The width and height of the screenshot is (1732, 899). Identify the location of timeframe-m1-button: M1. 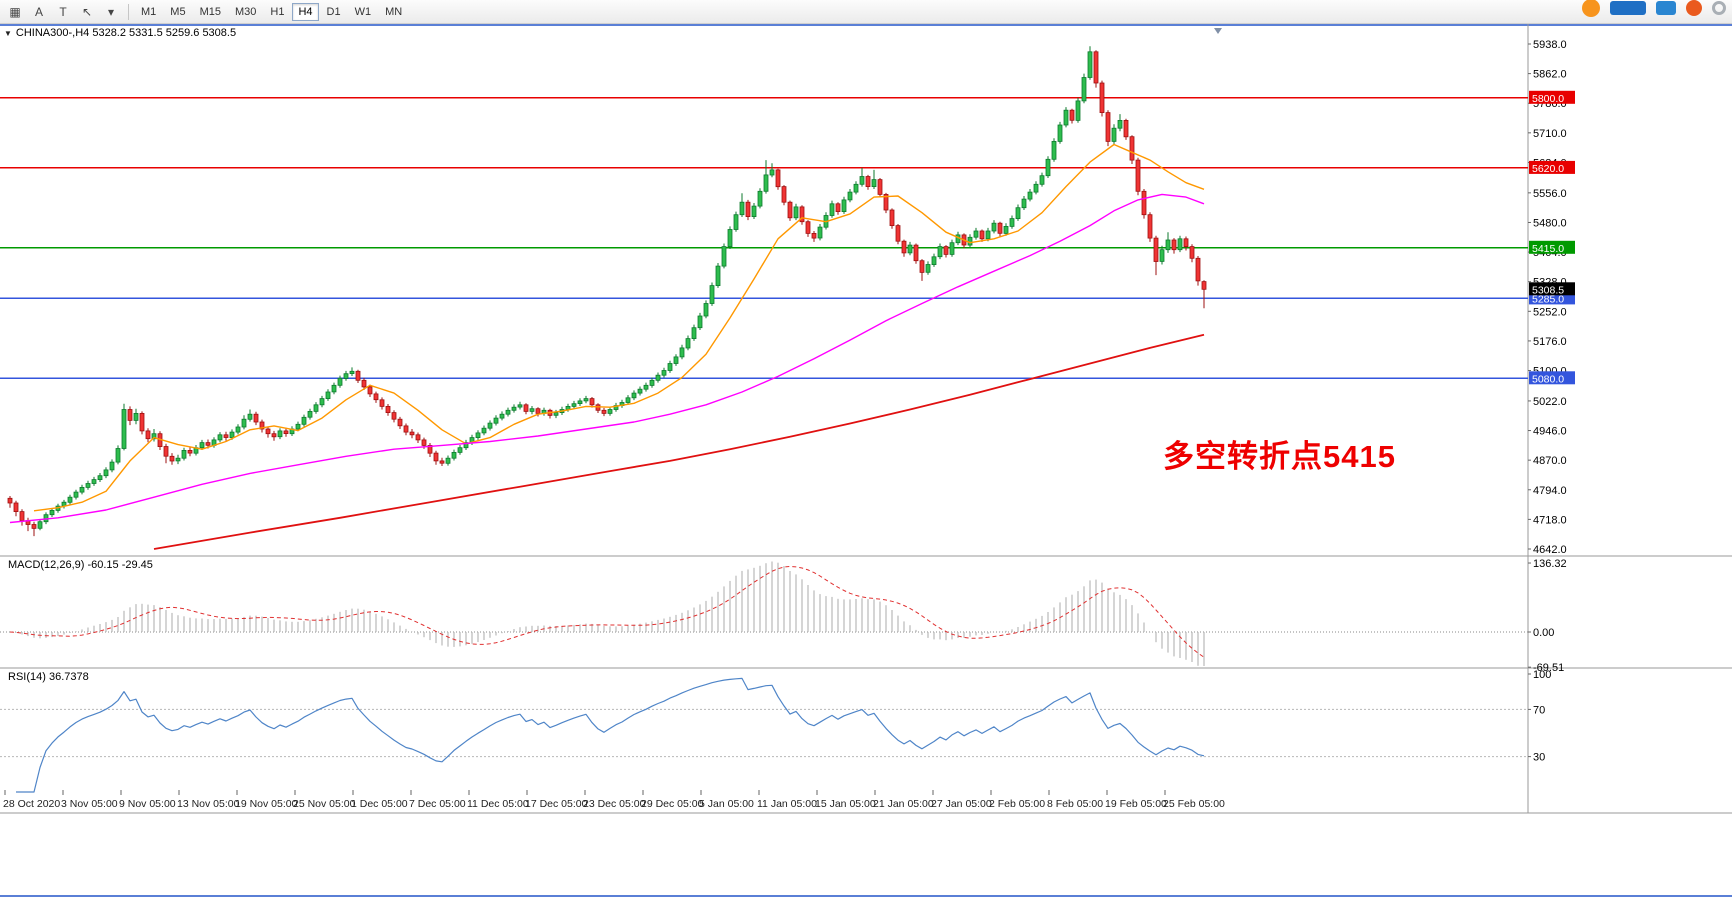
(148, 12).